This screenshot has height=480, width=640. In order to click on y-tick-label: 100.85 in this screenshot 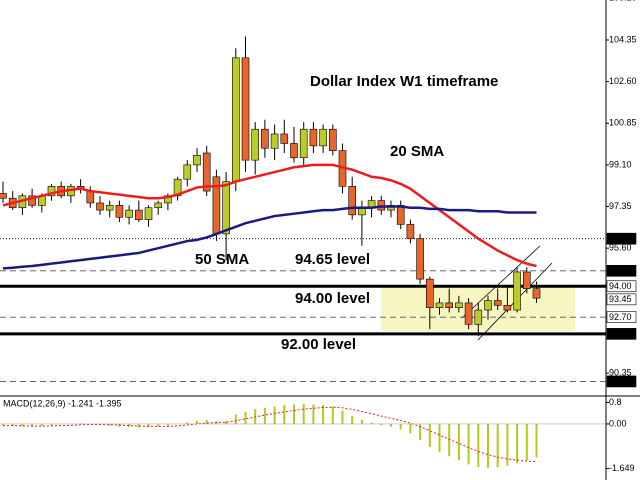, I will do `click(623, 123)`.